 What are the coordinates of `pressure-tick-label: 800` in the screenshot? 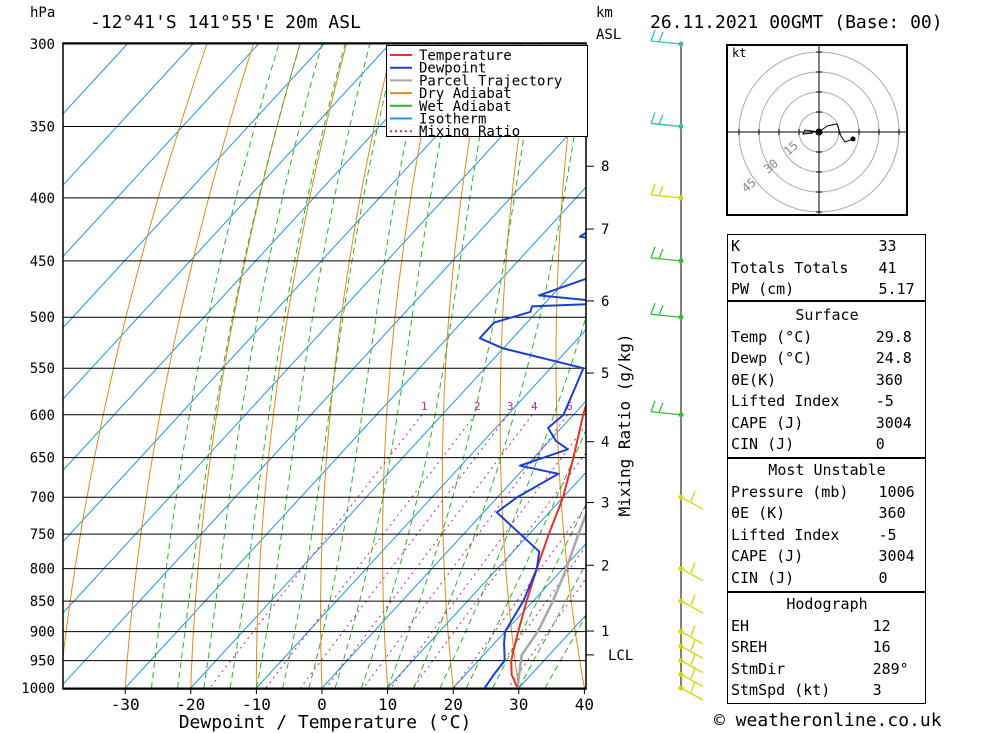 It's located at (42, 570).